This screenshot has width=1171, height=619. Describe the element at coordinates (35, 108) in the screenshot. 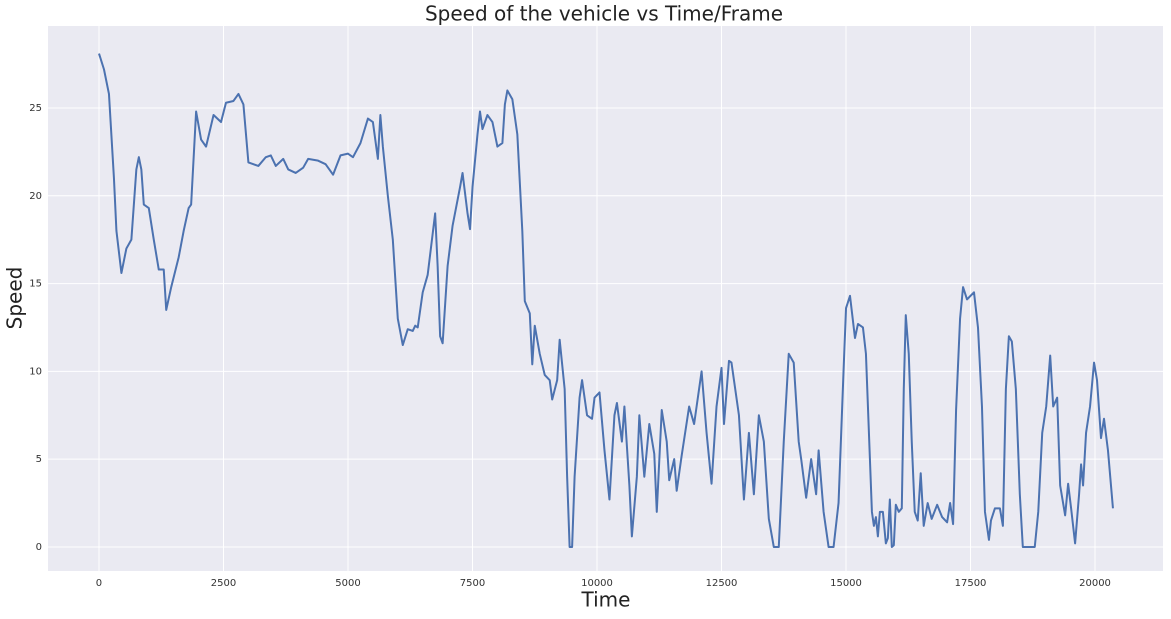

I see `y-tick-label: 25` at that location.